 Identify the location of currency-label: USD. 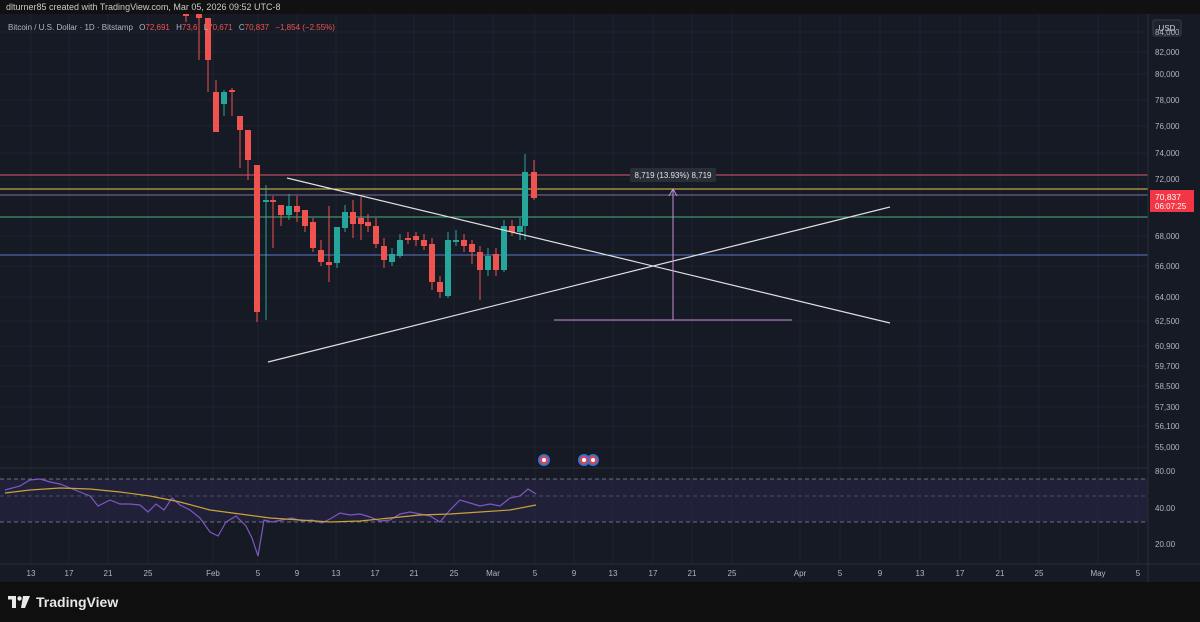
(1167, 28).